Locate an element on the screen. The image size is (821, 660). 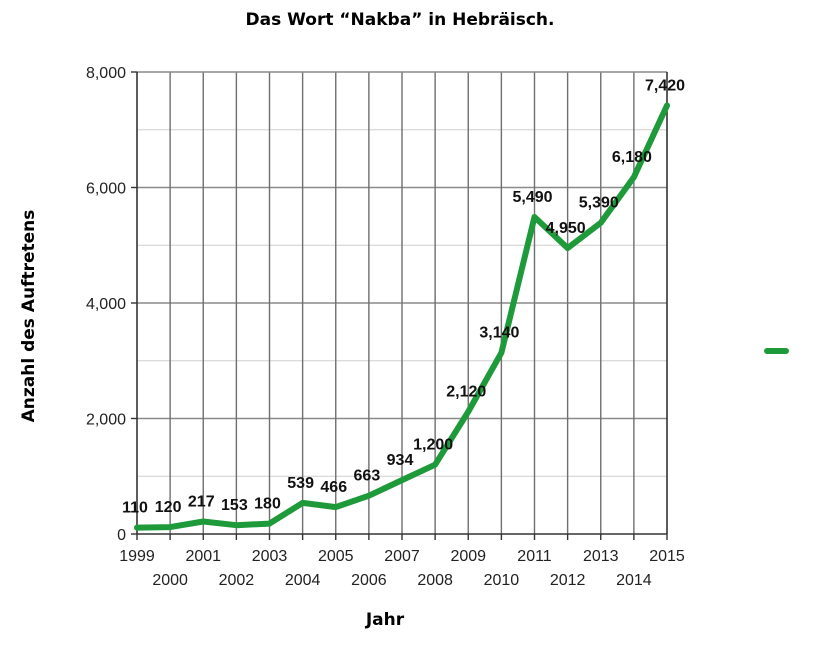
y-tick-label: 6,000 is located at coordinates (106, 189).